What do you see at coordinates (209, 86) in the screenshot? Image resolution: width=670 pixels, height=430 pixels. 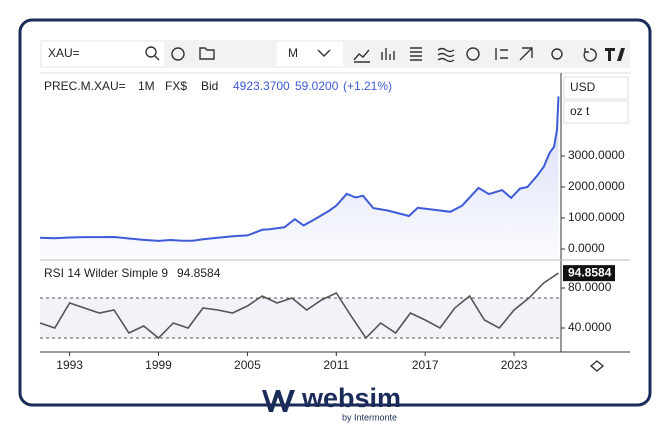 I see `legend-side: Bid` at bounding box center [209, 86].